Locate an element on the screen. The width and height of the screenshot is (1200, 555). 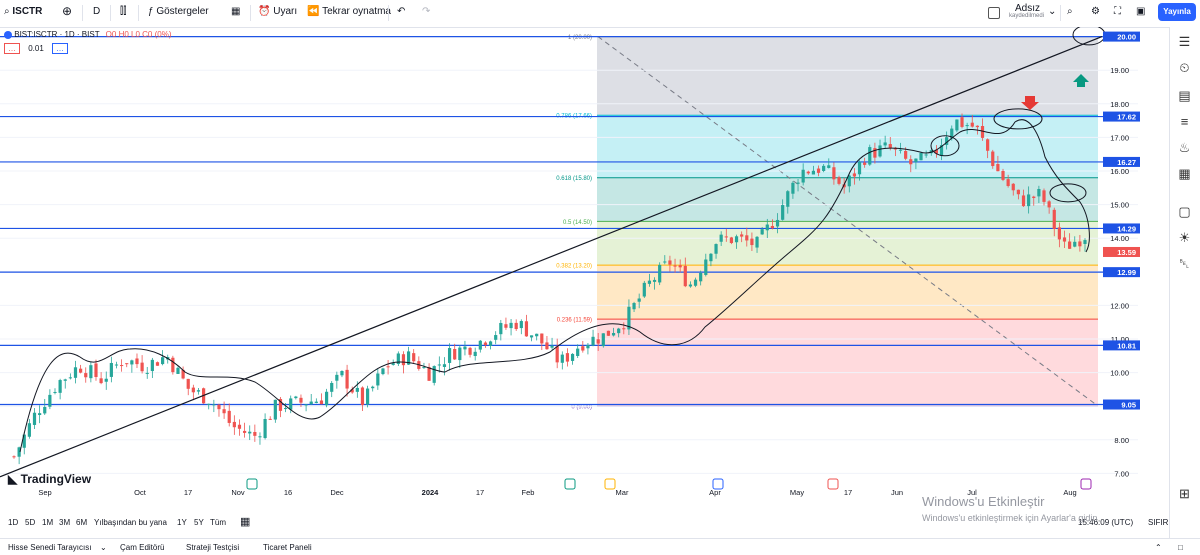
fullscreen-icon: ⛶ is located at coordinates (1117, 11).